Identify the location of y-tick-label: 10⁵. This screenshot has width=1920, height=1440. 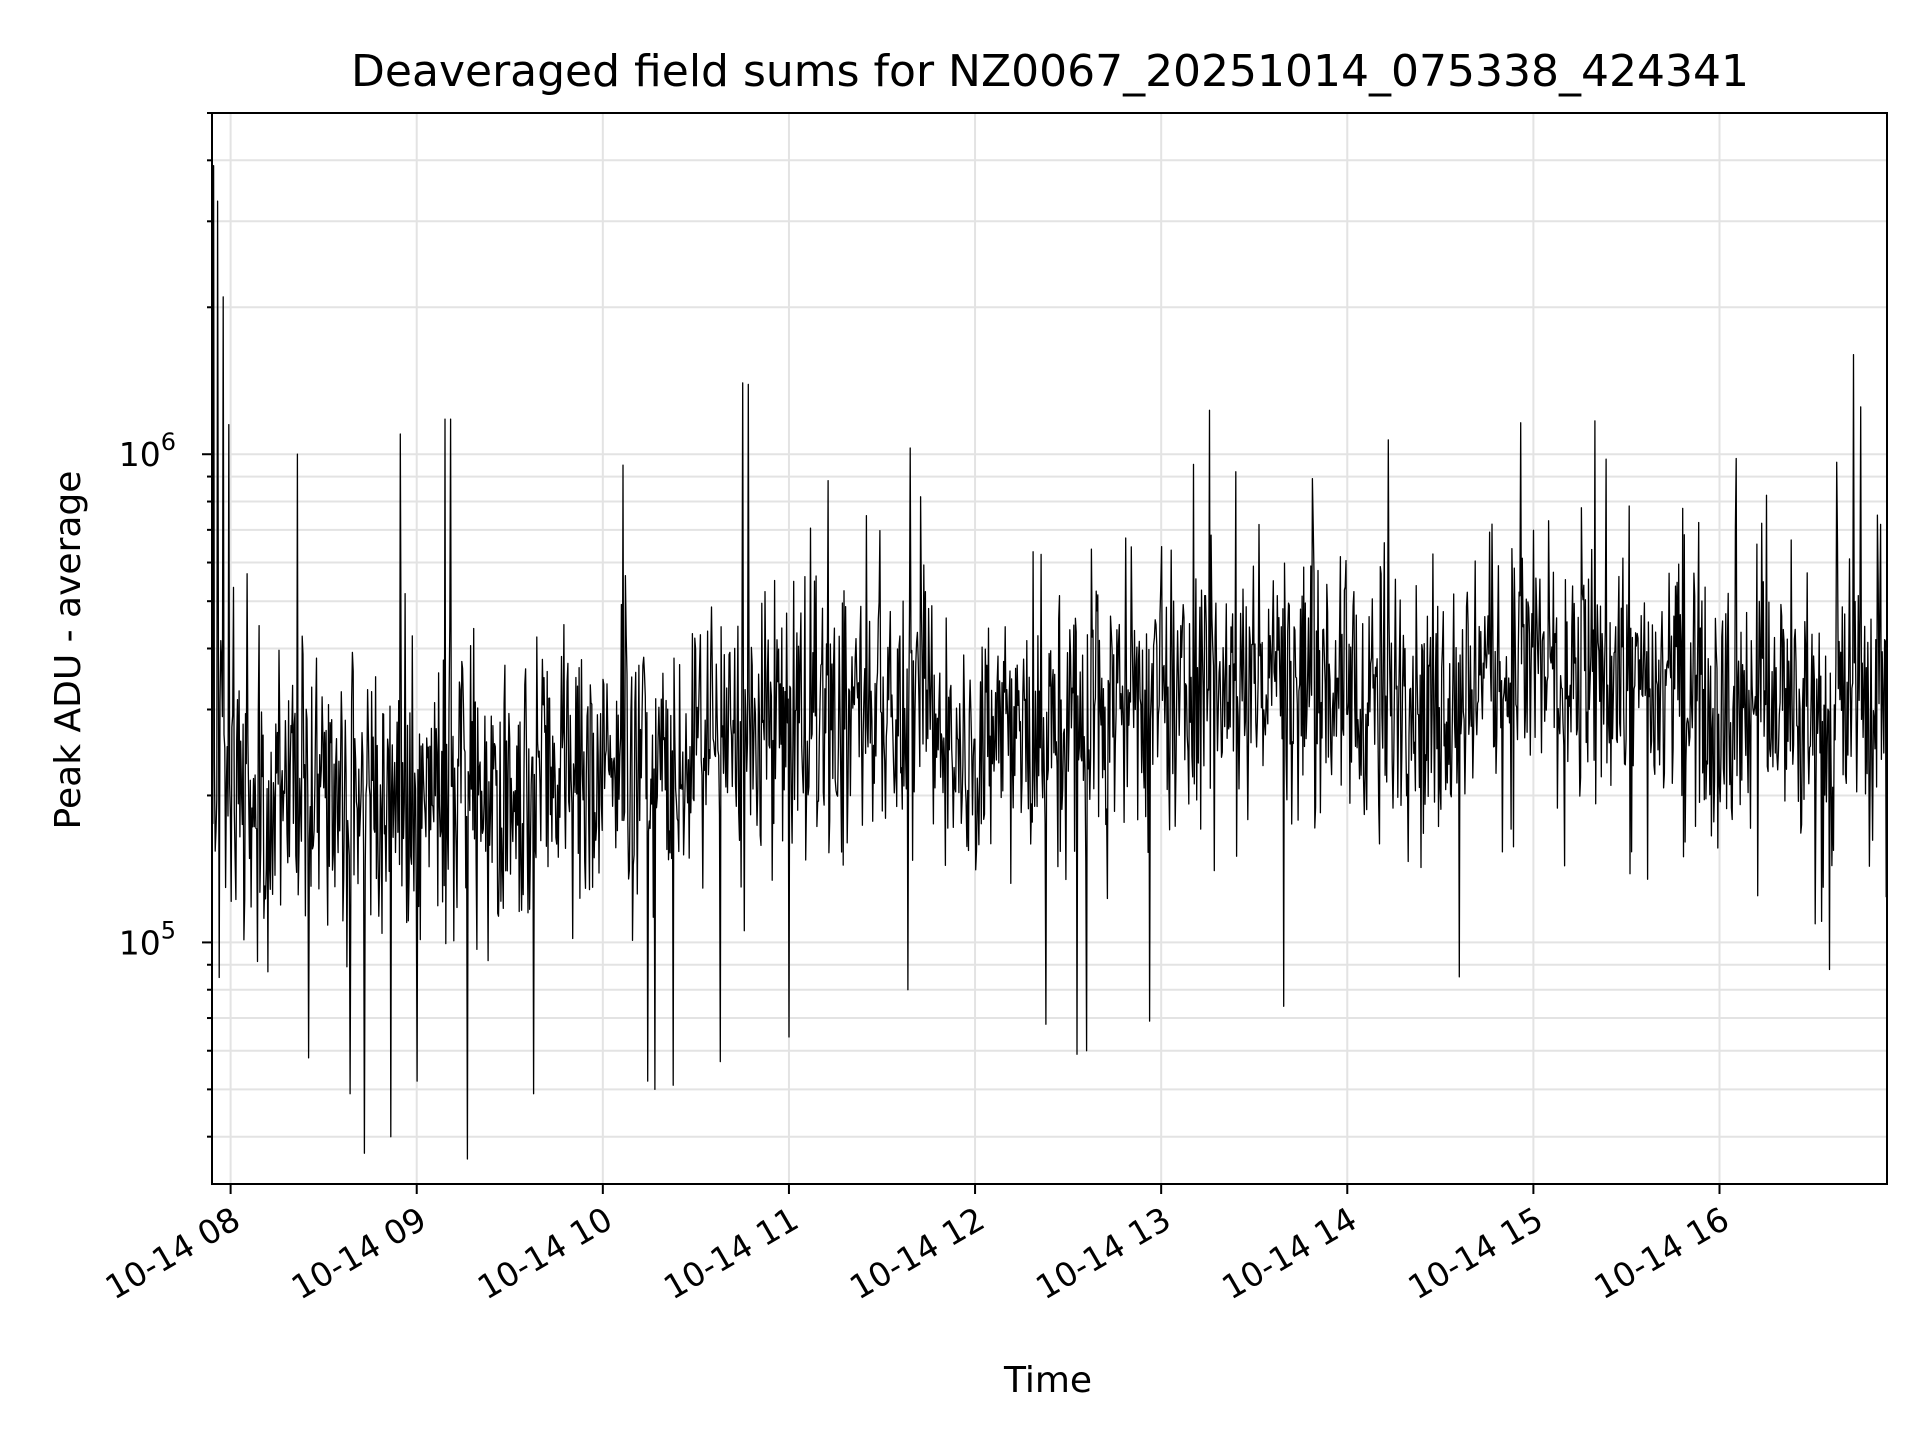
(147, 939).